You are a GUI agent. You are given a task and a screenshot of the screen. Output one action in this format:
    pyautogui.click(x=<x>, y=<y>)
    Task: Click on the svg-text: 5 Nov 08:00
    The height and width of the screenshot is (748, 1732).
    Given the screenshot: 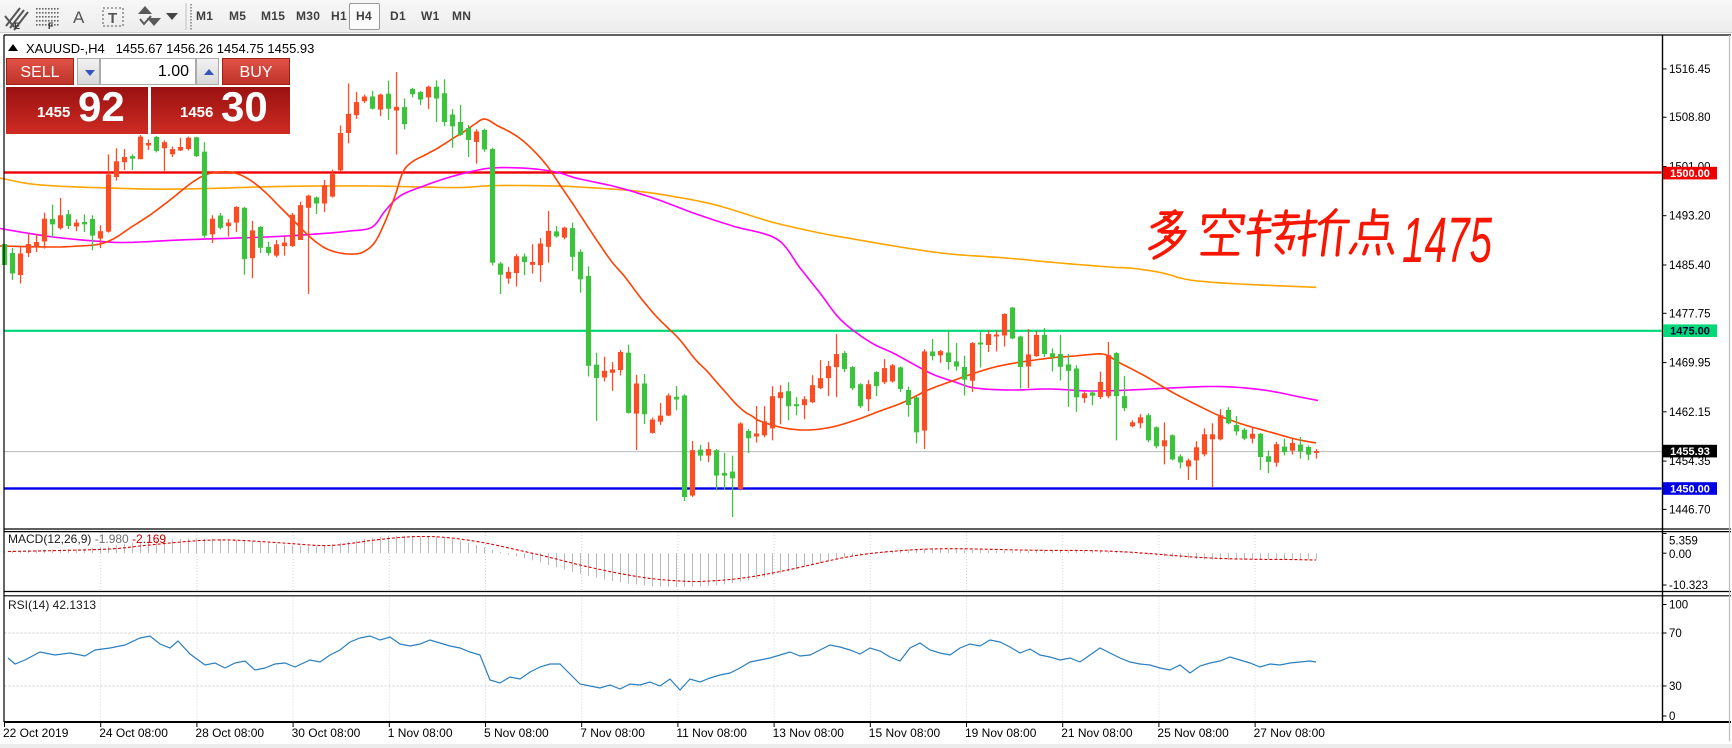 What is the action you would take?
    pyautogui.click(x=516, y=733)
    